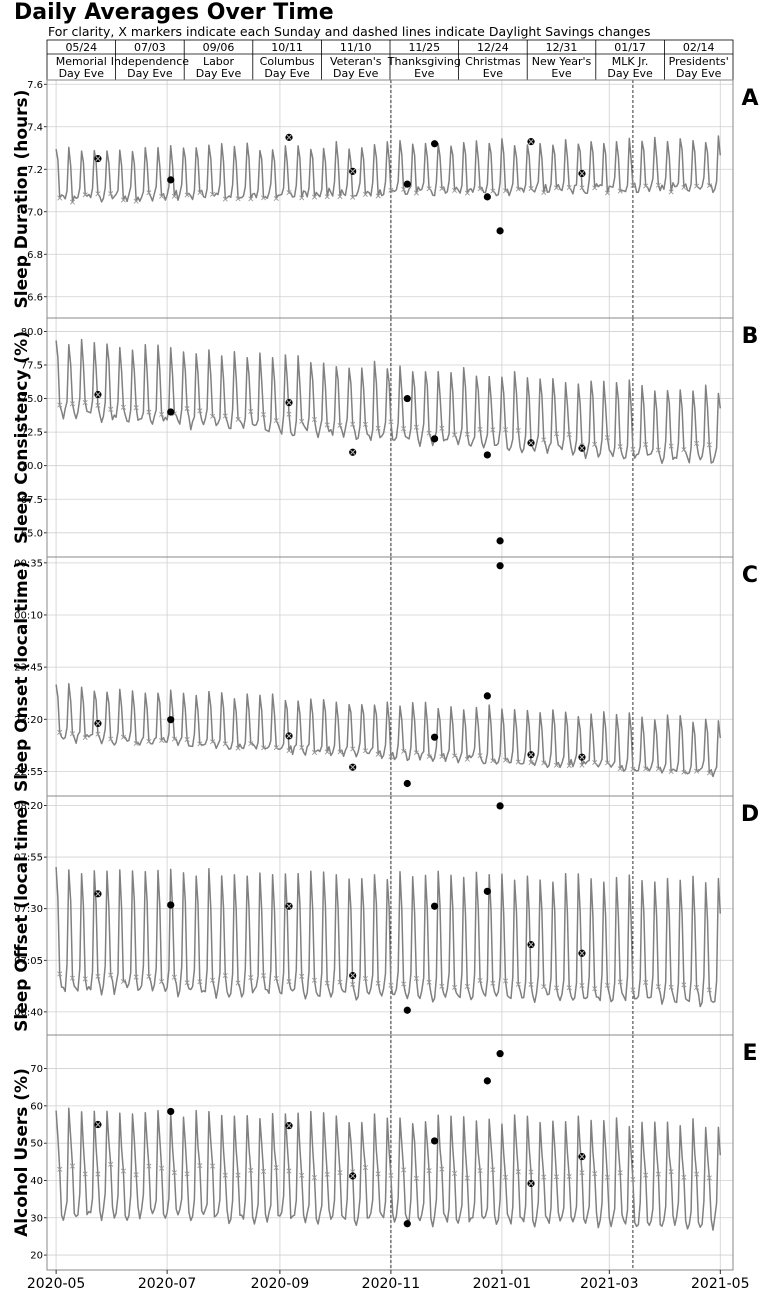 This screenshot has height=1290, width=768. I want to click on x-tick-label: 2020-09, so click(280, 1283).